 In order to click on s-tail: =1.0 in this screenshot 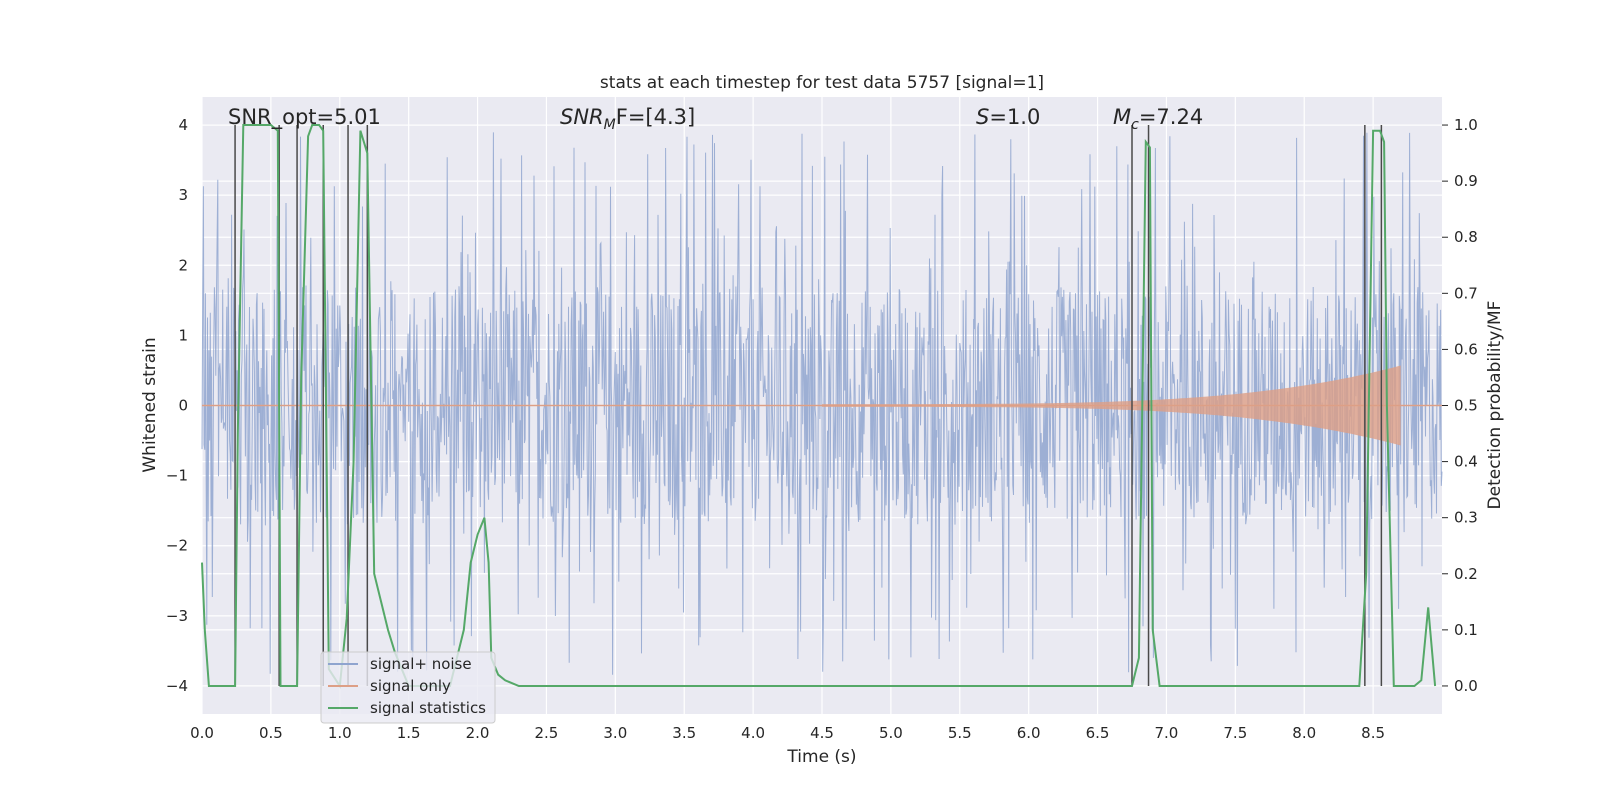, I will do `click(1014, 117)`.